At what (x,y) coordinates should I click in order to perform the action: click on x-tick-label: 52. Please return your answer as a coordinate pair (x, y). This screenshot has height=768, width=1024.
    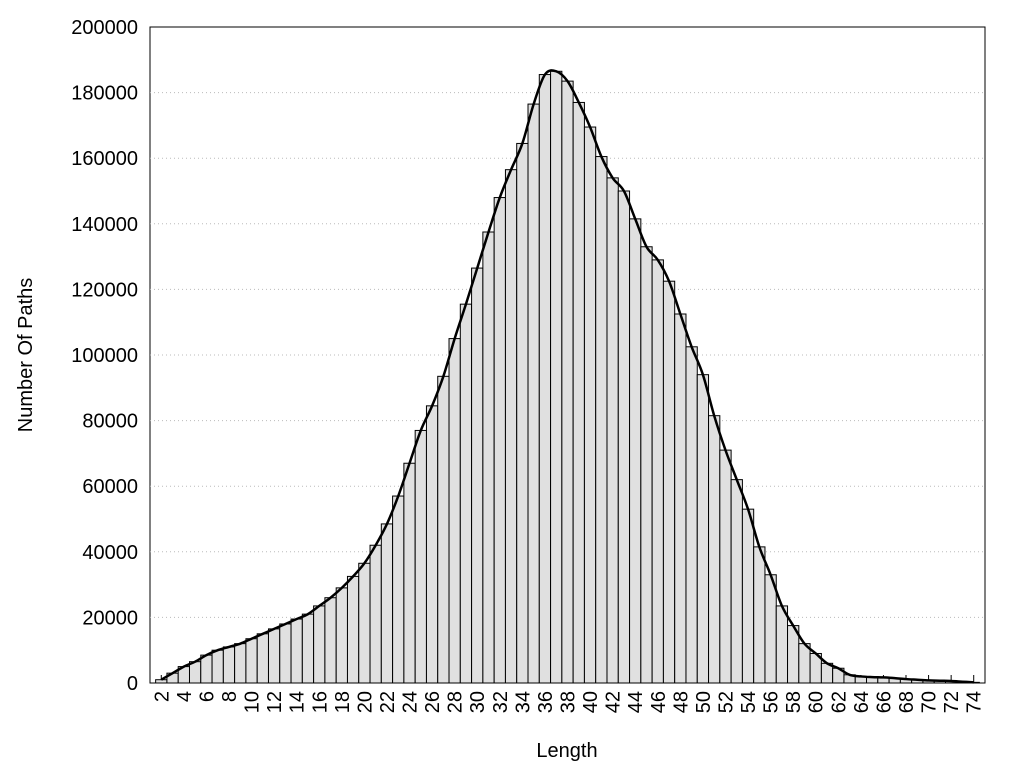
    Looking at the image, I should click on (726, 702).